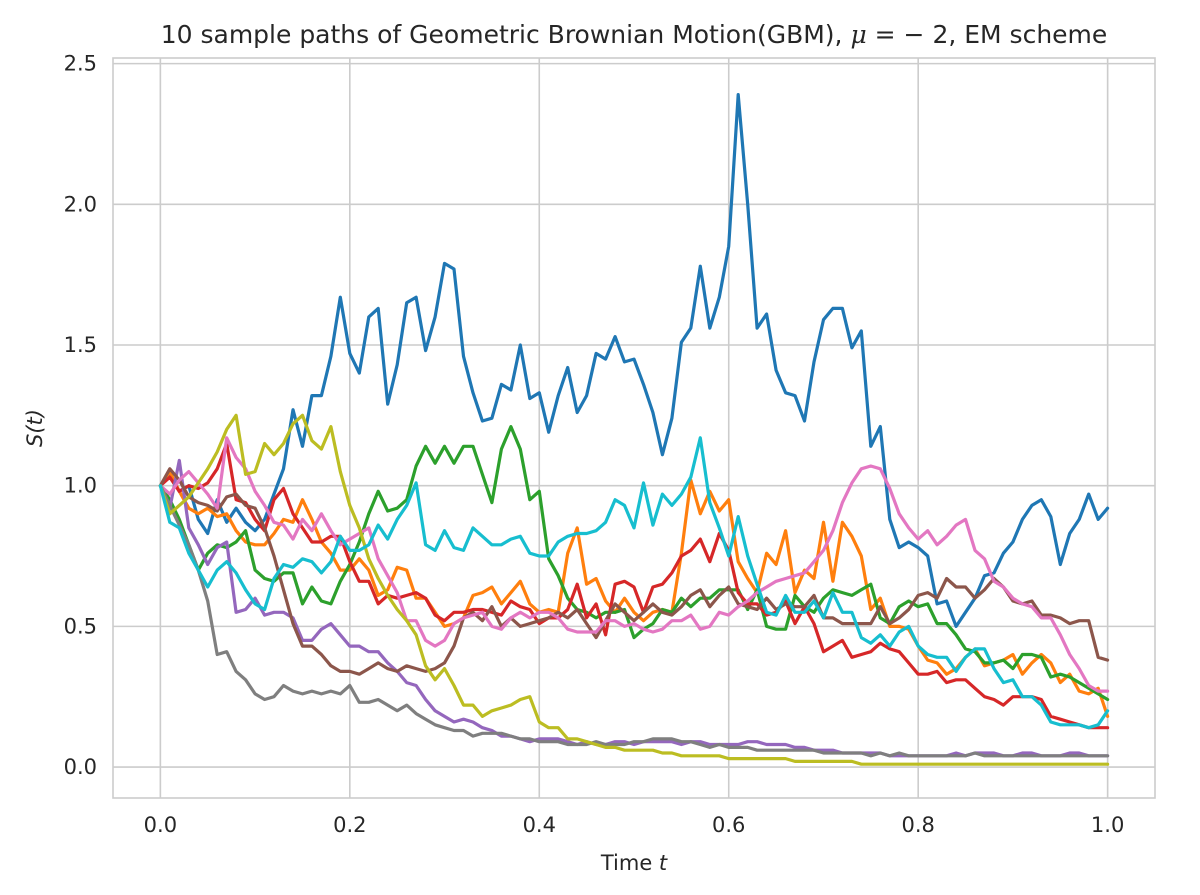 This screenshot has width=1200, height=895. Describe the element at coordinates (80, 626) in the screenshot. I see `y-tick-label: 0.5` at that location.